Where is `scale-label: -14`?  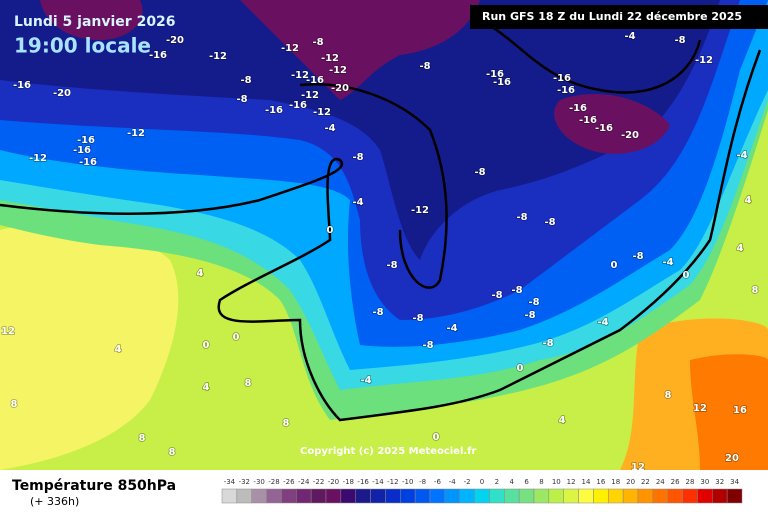
scale-label: -14 is located at coordinates (378, 482).